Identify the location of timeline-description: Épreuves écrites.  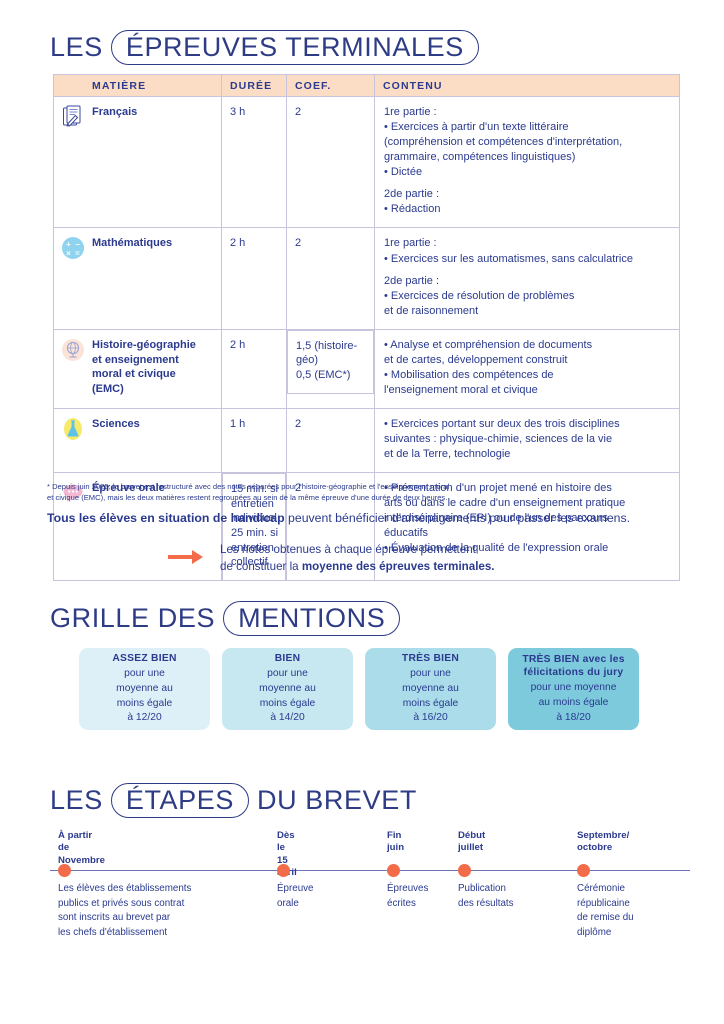
(408, 896).